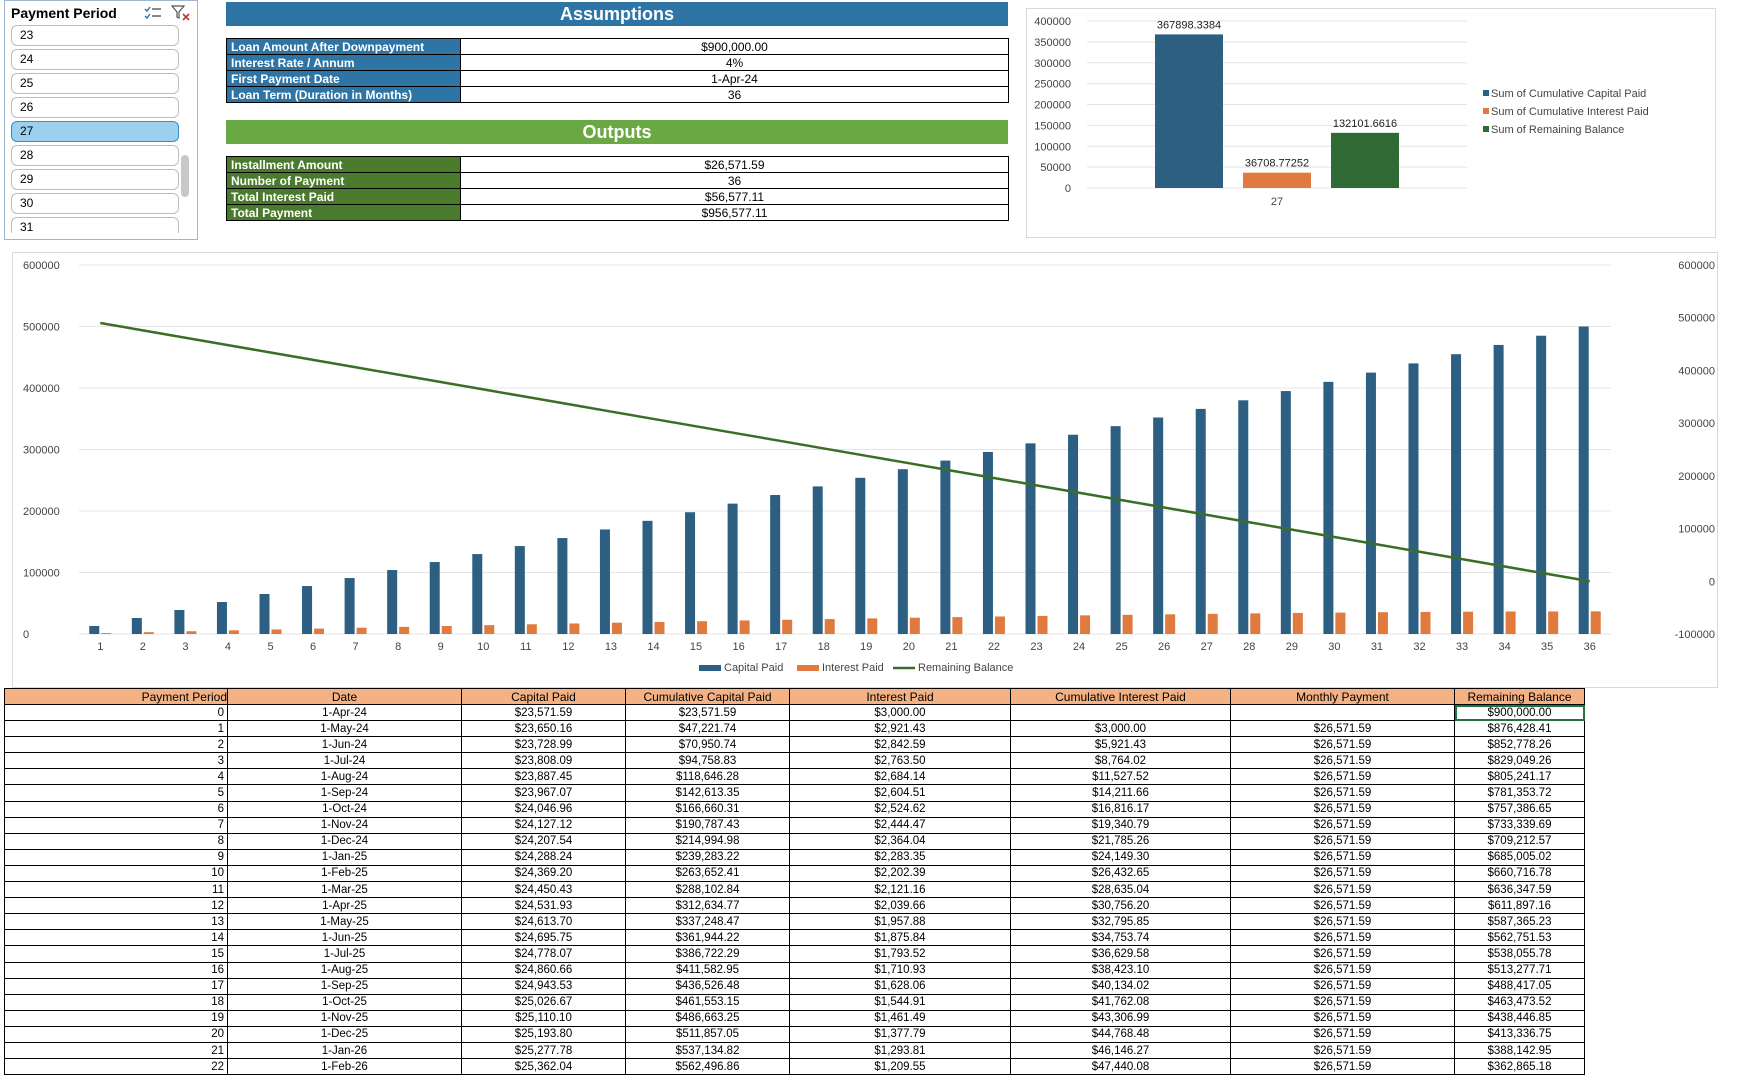 The image size is (1740, 1088). I want to click on header-date: Date, so click(344, 696).